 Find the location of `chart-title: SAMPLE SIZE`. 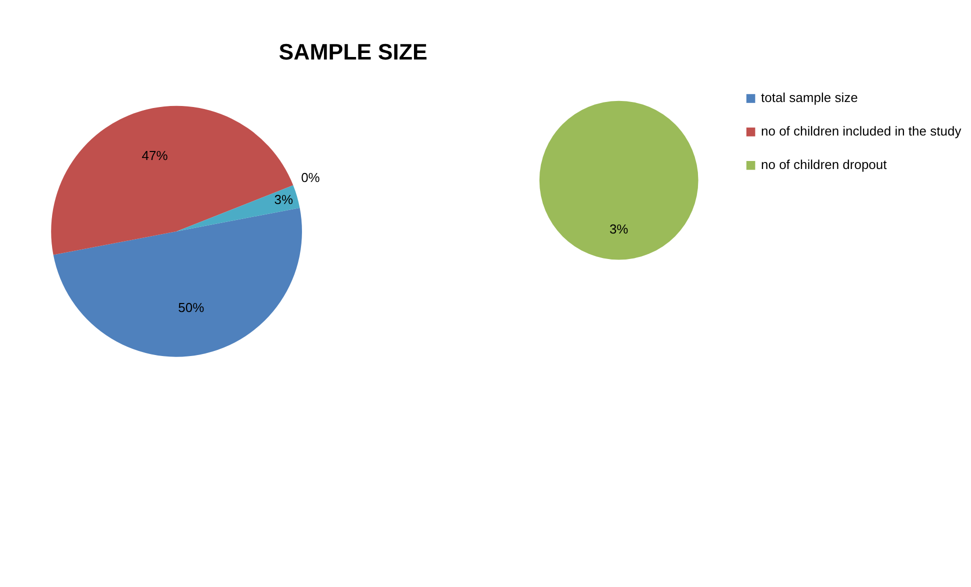

chart-title: SAMPLE SIZE is located at coordinates (353, 51).